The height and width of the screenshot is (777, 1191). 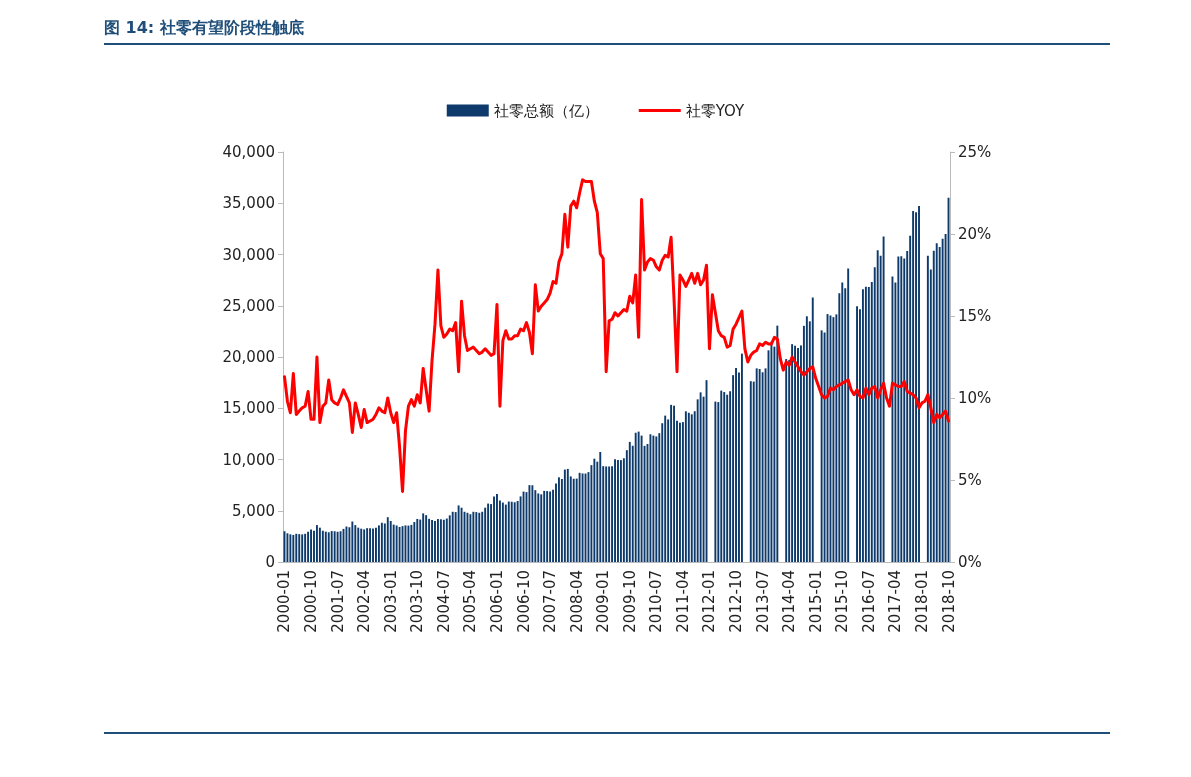 What do you see at coordinates (975, 234) in the screenshot?
I see `y2-tick-label: 20%` at bounding box center [975, 234].